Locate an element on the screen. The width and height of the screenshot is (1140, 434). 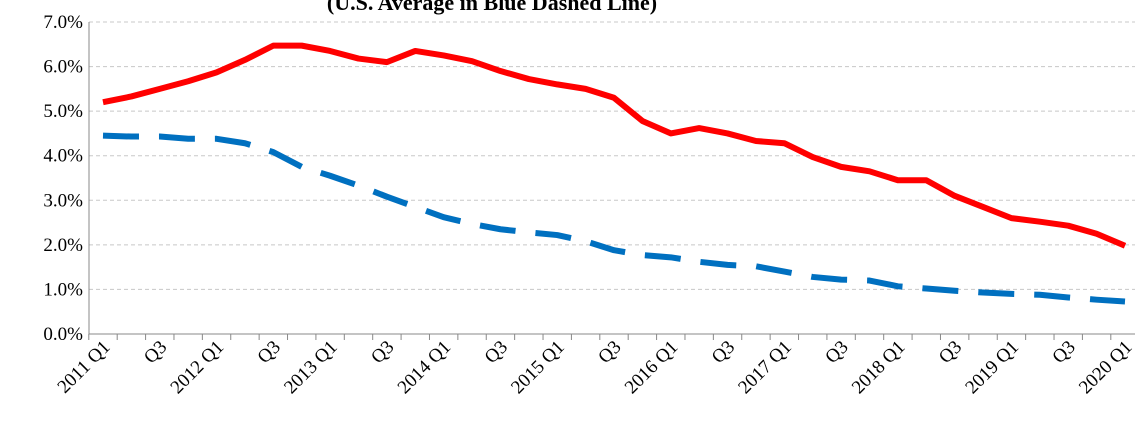
chart-subtitle: (U.S. Average in Blue Dashed Line) is located at coordinates (492, 7).